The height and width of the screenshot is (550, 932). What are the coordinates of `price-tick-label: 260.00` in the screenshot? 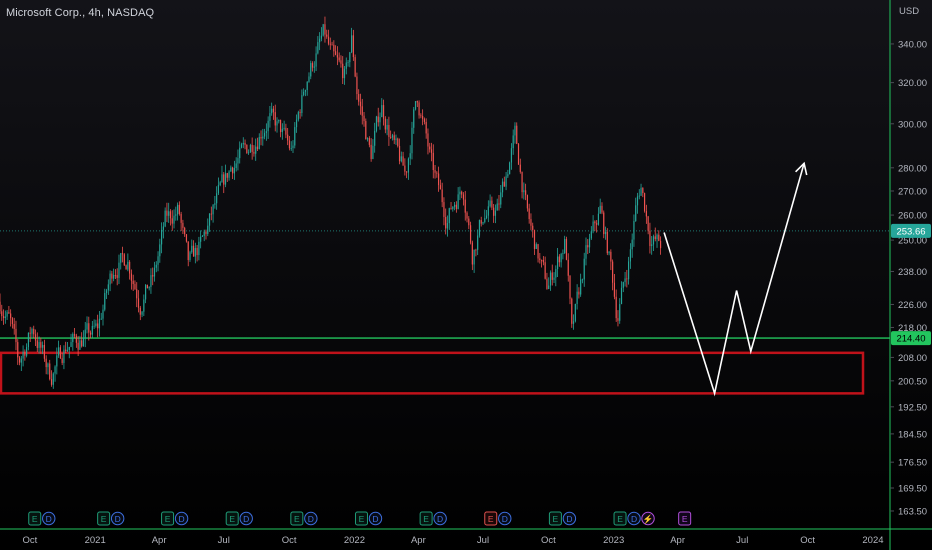 It's located at (912, 216).